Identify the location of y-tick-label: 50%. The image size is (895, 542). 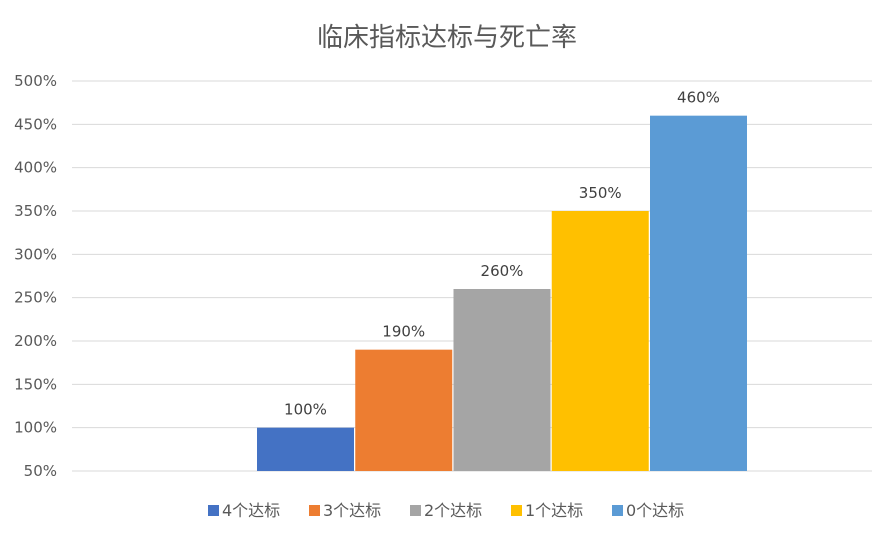
(40, 471).